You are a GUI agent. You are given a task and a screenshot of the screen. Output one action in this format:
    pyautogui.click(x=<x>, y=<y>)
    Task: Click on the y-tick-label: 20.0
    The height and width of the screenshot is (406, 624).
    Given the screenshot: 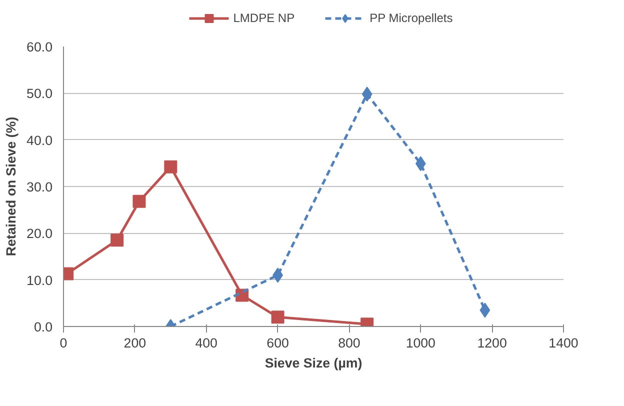 What is the action you would take?
    pyautogui.click(x=39, y=234)
    